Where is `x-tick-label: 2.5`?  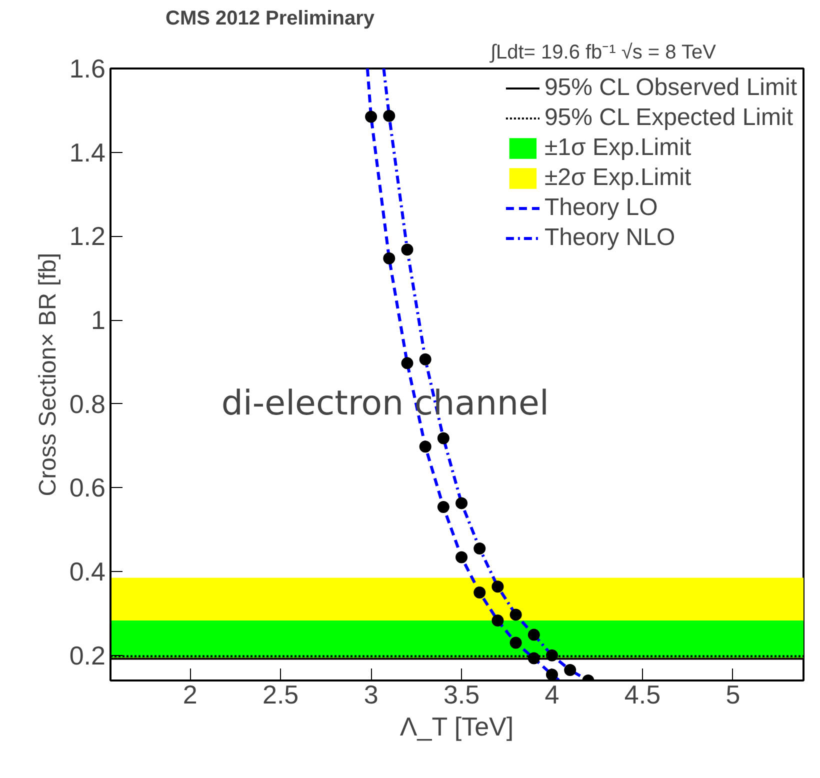
x-tick-label: 2.5 is located at coordinates (280, 695).